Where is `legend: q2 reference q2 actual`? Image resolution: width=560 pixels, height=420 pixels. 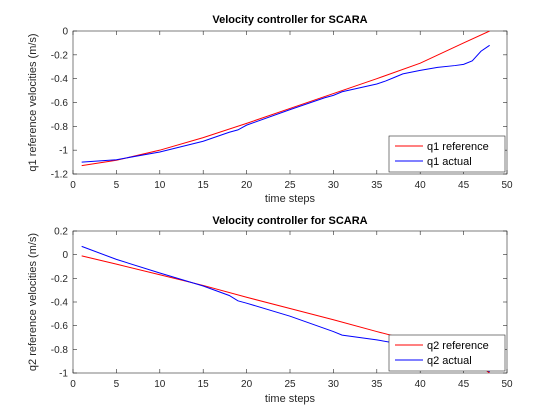 legend: q2 reference q2 actual is located at coordinates (447, 353).